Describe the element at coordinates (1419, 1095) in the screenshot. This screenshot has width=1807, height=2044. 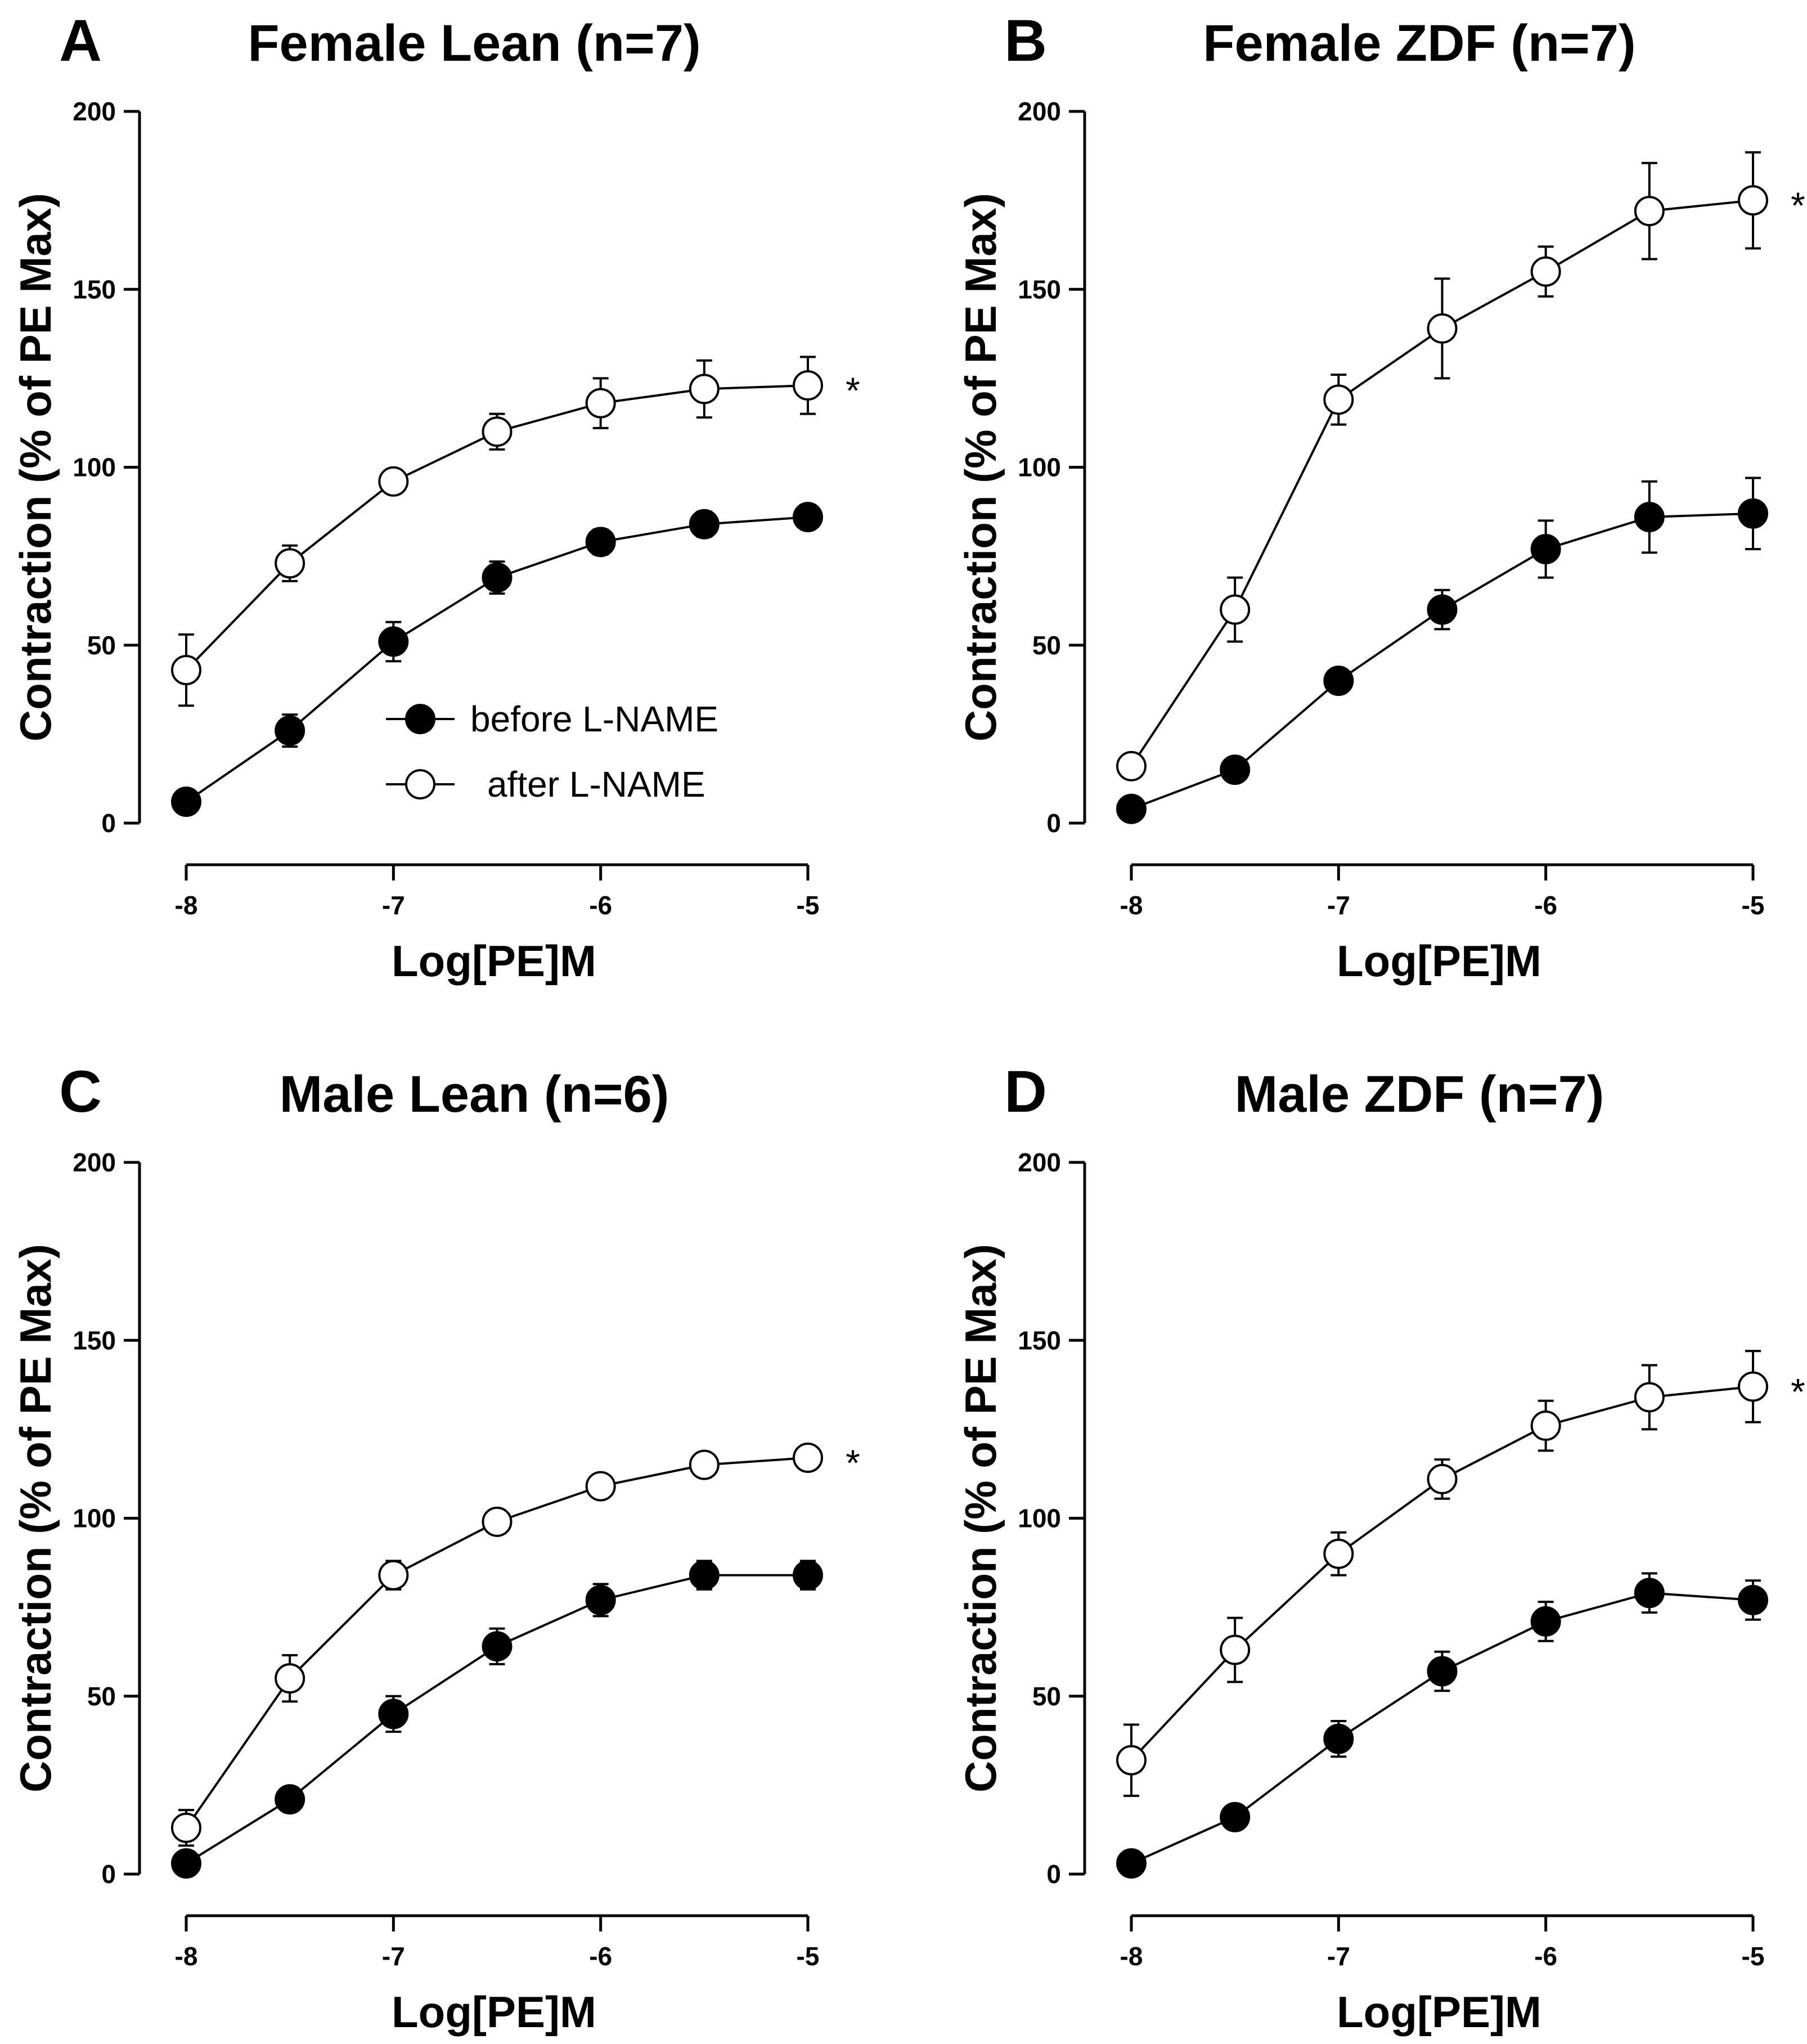
I see `chart-title: Male ZDF (n=7)` at that location.